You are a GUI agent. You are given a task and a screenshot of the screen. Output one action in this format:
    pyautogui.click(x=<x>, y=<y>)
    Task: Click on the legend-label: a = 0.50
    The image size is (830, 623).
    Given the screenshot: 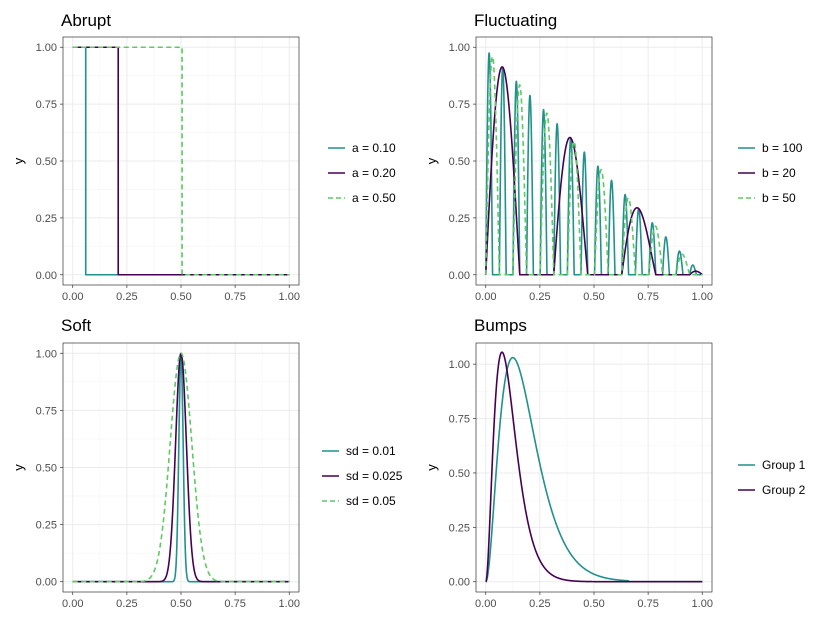 What is the action you would take?
    pyautogui.click(x=374, y=198)
    